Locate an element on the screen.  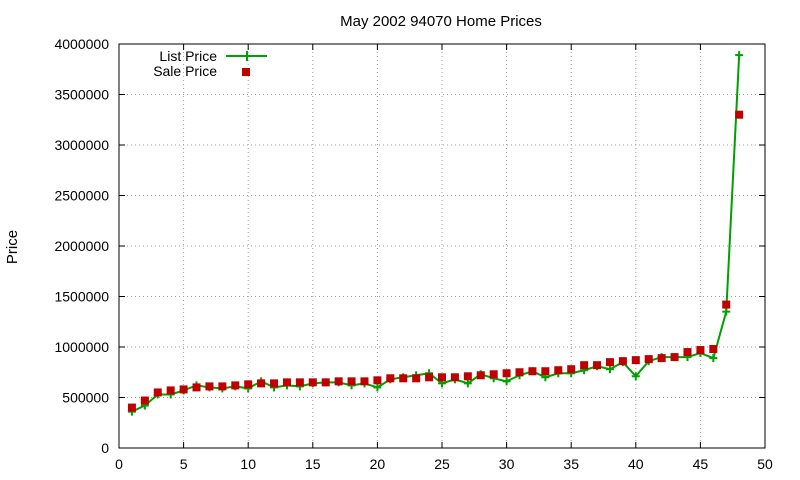
y-axis-label: Price is located at coordinates (12, 247).